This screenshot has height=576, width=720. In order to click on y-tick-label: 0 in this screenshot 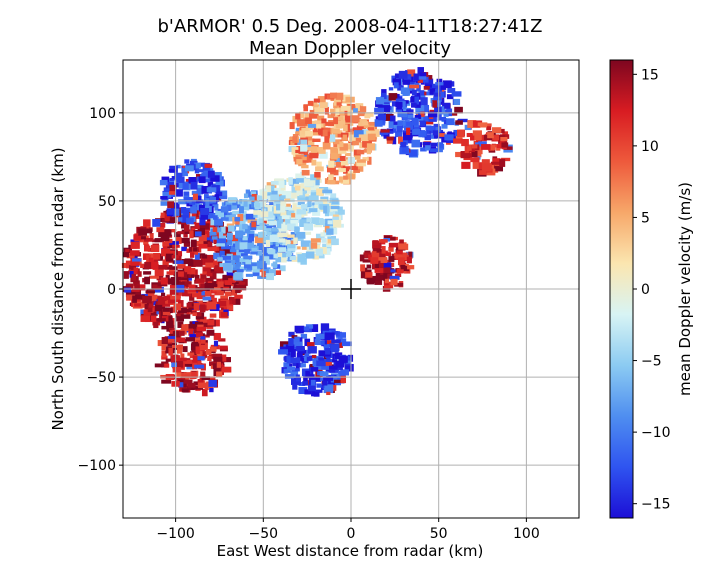, I will do `click(111, 290)`.